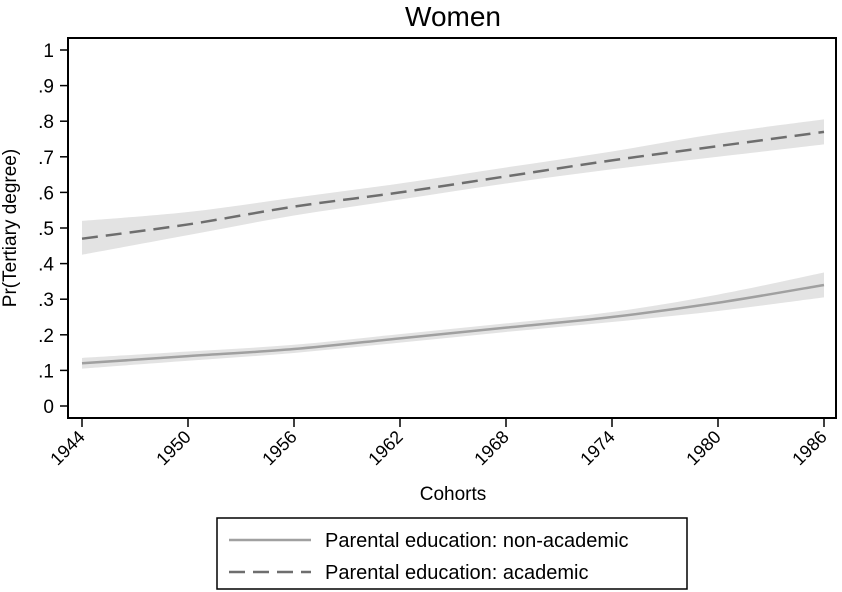 This screenshot has height=592, width=842. Describe the element at coordinates (48, 407) in the screenshot. I see `y-tick-label: 0` at that location.